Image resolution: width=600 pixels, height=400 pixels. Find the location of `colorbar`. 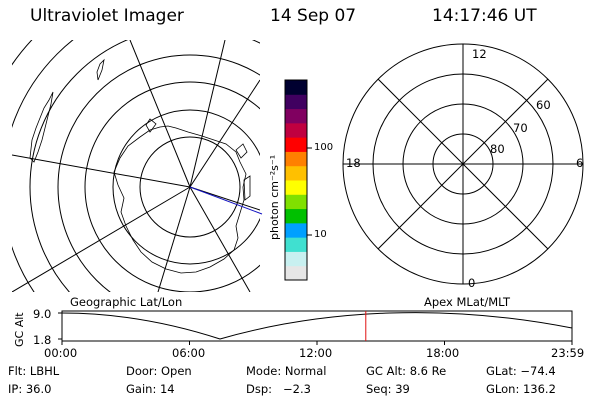

colorbar is located at coordinates (298, 180).